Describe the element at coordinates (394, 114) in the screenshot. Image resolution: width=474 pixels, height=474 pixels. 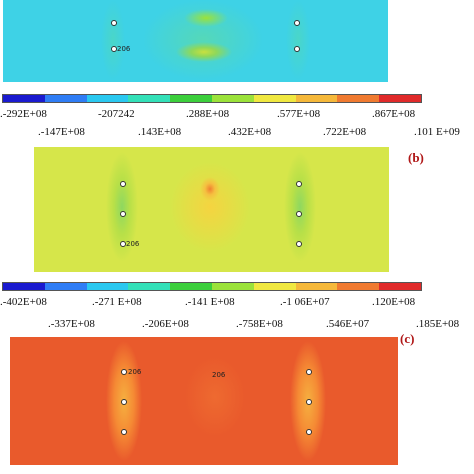
I see `colorbar-tick-label: .867E+08` at that location.